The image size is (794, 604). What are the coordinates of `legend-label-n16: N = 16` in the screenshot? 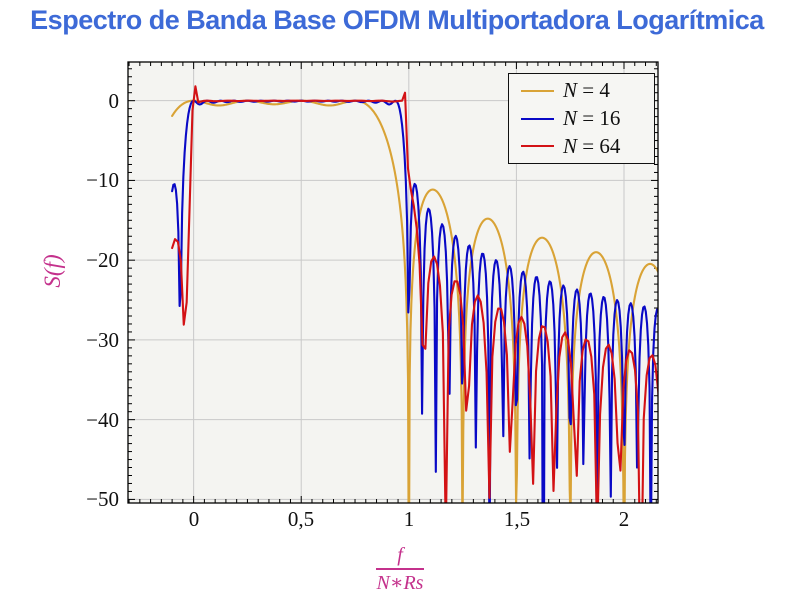 It's located at (592, 118).